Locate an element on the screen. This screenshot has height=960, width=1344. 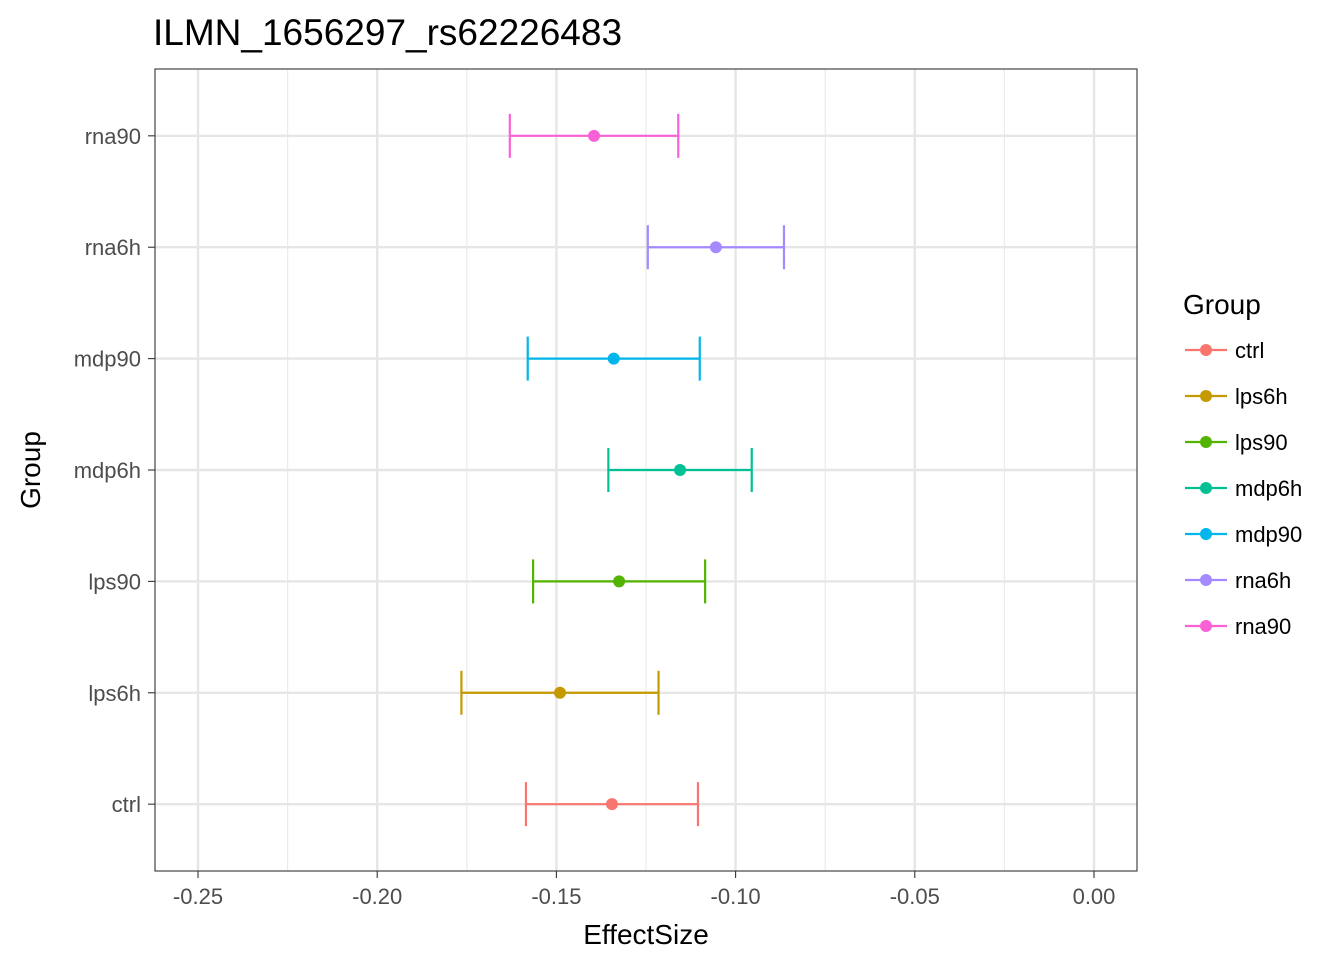
x-axis-label: EffectSize is located at coordinates (646, 934).